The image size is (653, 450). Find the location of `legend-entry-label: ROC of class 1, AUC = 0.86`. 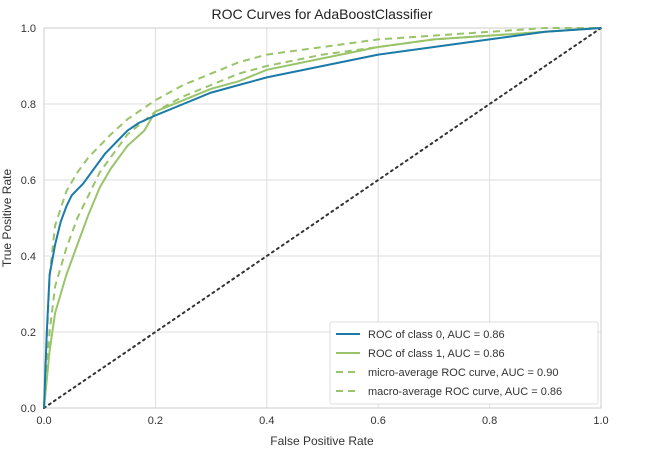

legend-entry-label: ROC of class 1, AUC = 0.86 is located at coordinates (436, 354).